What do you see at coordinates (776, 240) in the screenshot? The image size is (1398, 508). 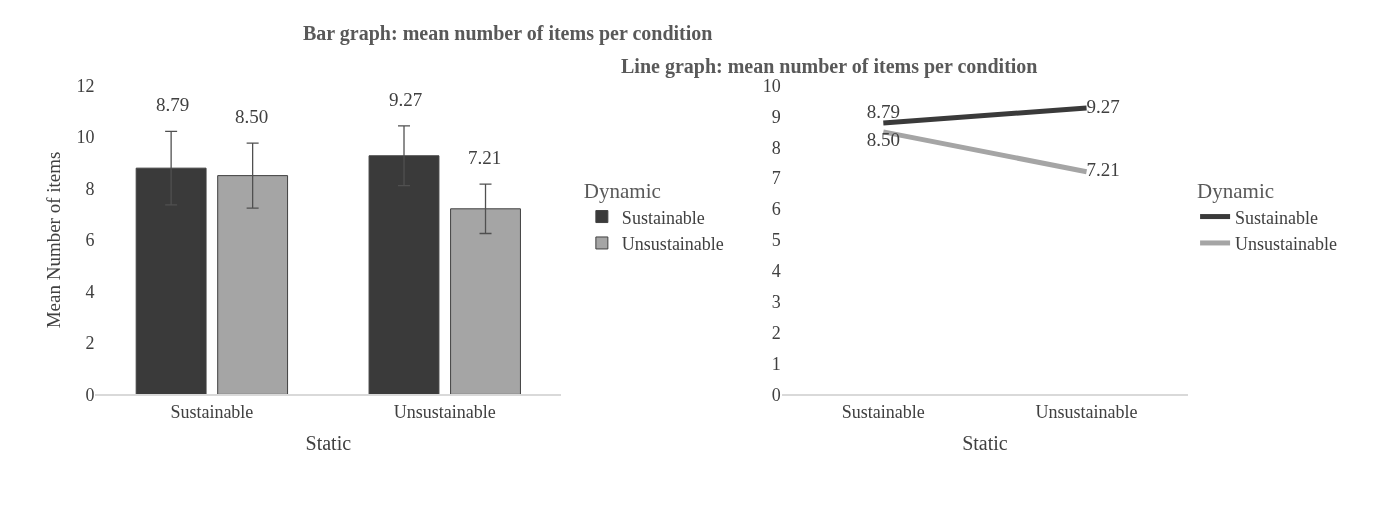 I see `y-tick-label: 5` at bounding box center [776, 240].